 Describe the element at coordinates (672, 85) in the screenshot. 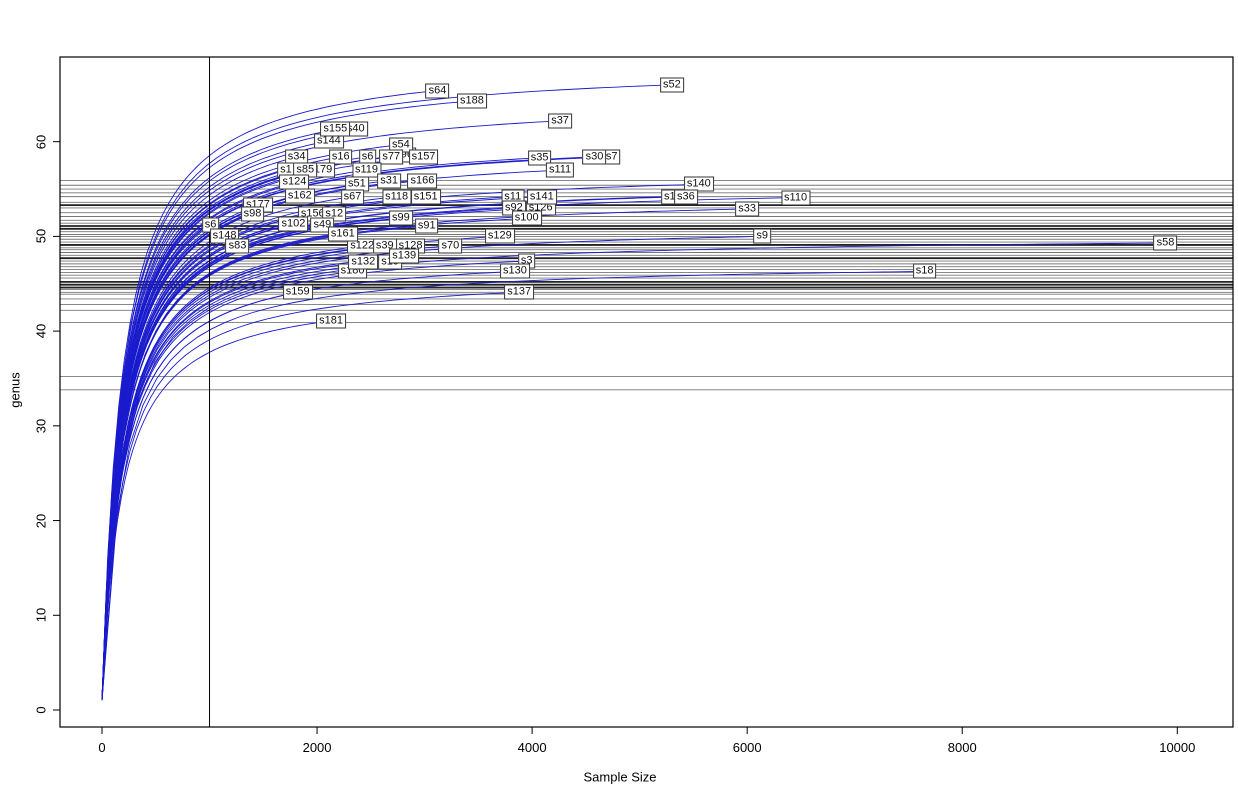

I see `curve-label-s52: s52` at that location.